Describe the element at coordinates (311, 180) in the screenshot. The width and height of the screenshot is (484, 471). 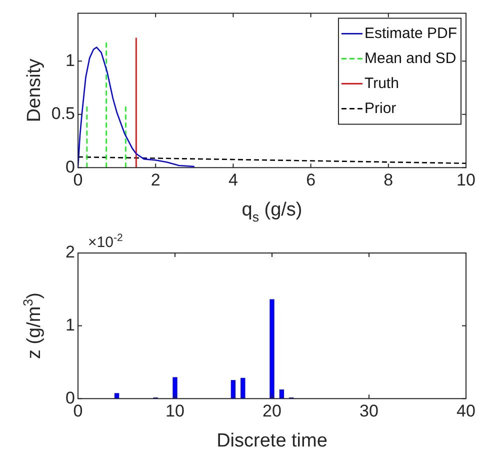
I see `x-tick-label: 6` at that location.